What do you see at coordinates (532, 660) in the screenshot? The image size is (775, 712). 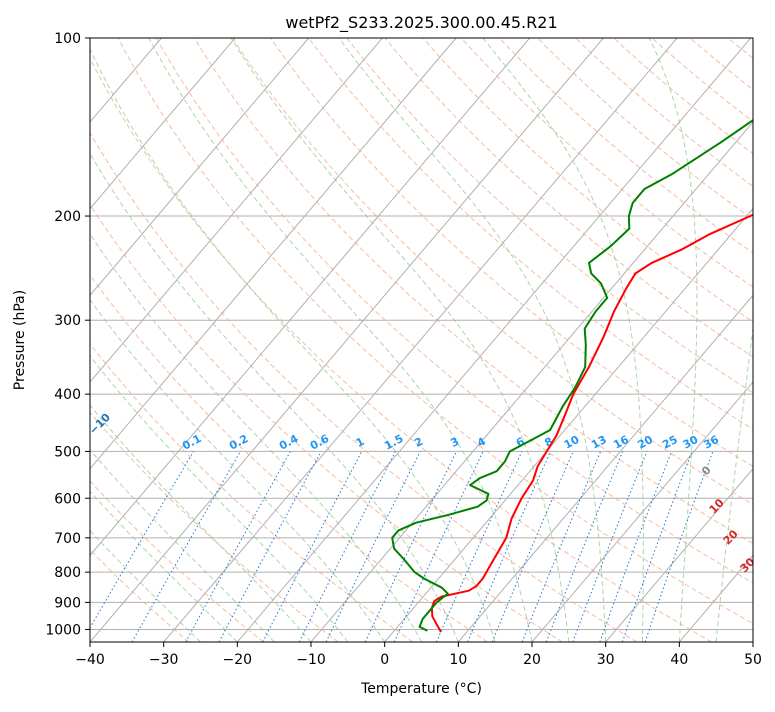 I see `x-tick-label: 20` at bounding box center [532, 660].